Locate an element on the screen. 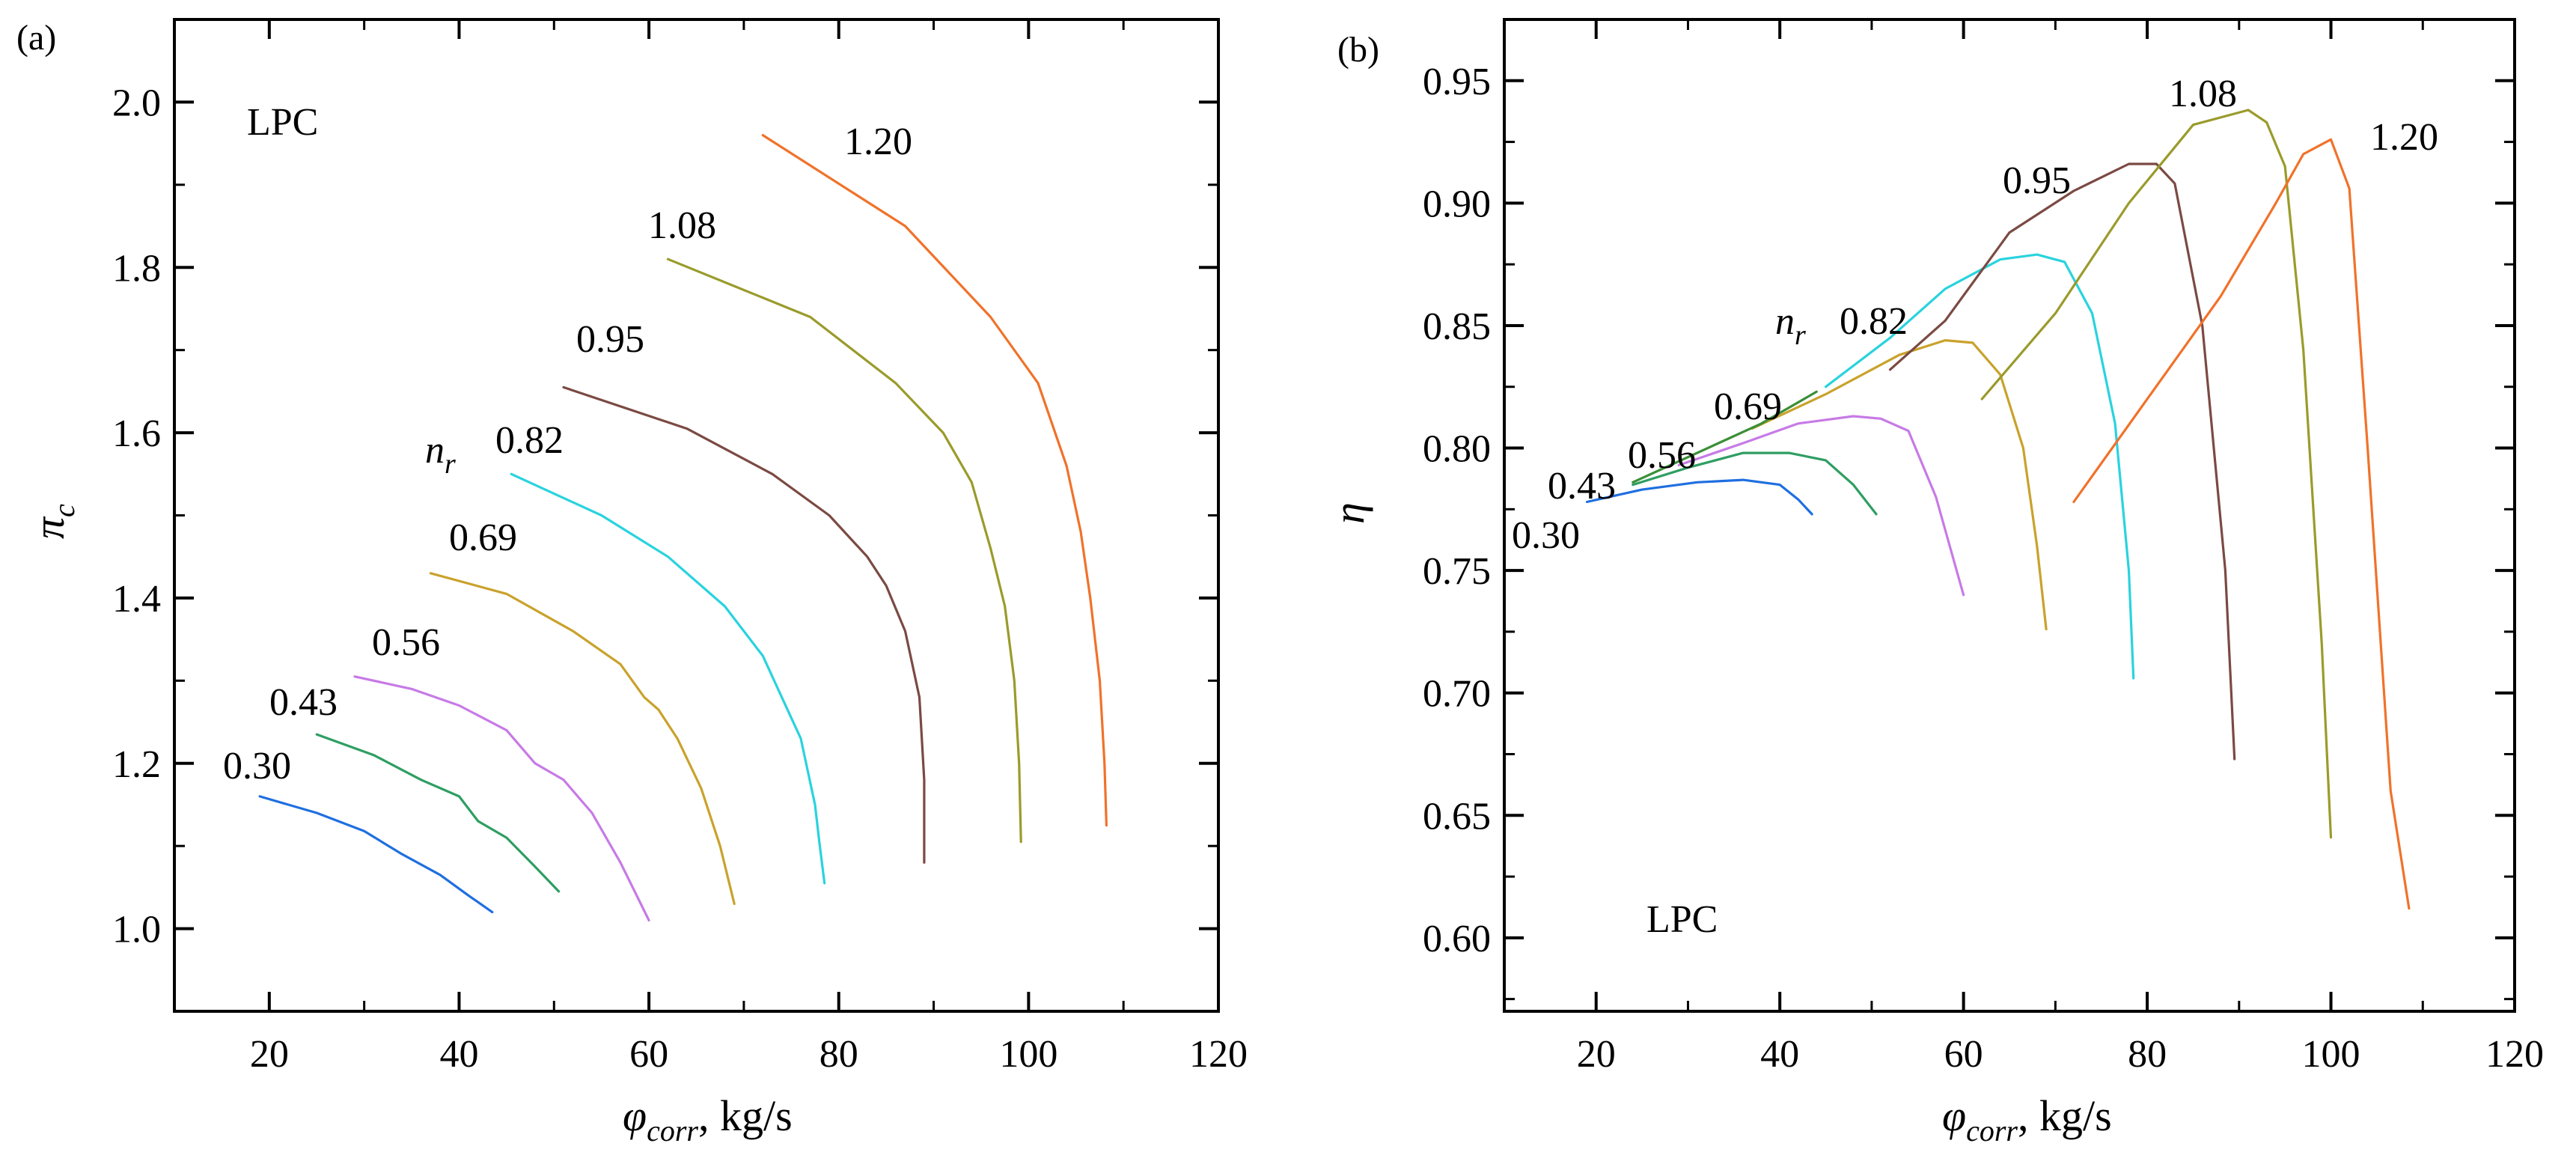  panel-a-lpc-label: LPC is located at coordinates (282, 122).